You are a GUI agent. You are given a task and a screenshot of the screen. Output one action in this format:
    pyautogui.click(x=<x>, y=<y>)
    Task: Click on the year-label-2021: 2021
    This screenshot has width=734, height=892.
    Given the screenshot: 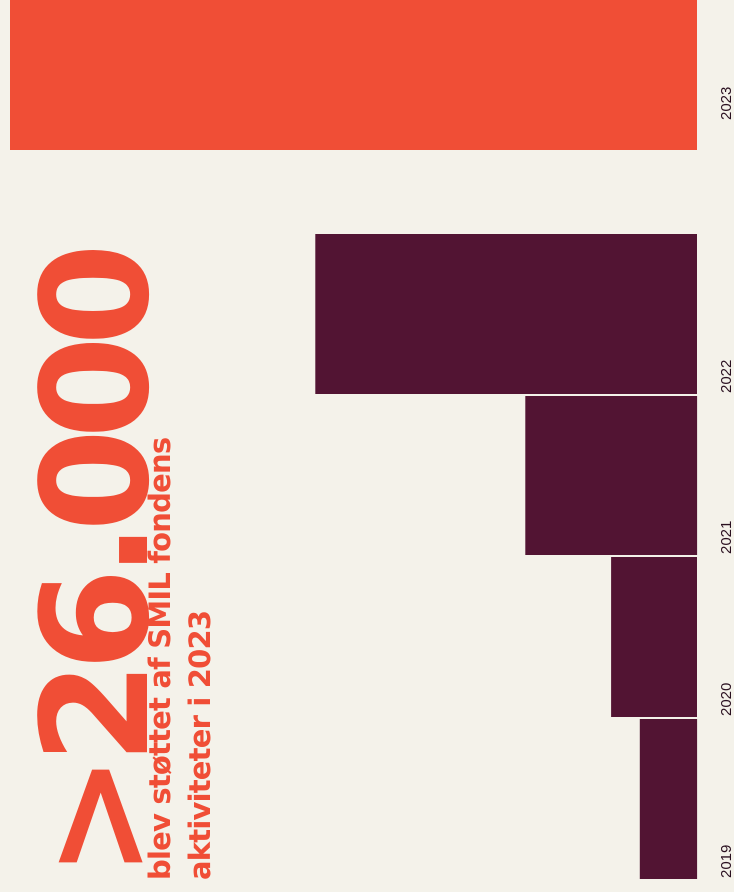 What is the action you would take?
    pyautogui.click(x=726, y=537)
    